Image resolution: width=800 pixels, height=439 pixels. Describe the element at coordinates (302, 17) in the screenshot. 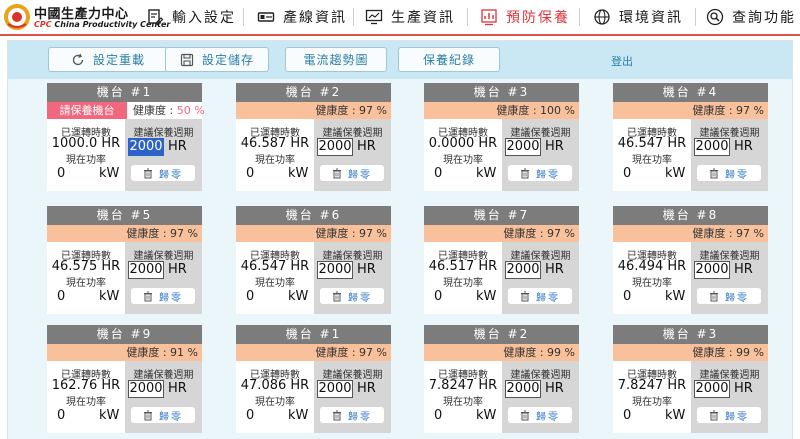

I see `nav-production-line: 產線資訊` at that location.